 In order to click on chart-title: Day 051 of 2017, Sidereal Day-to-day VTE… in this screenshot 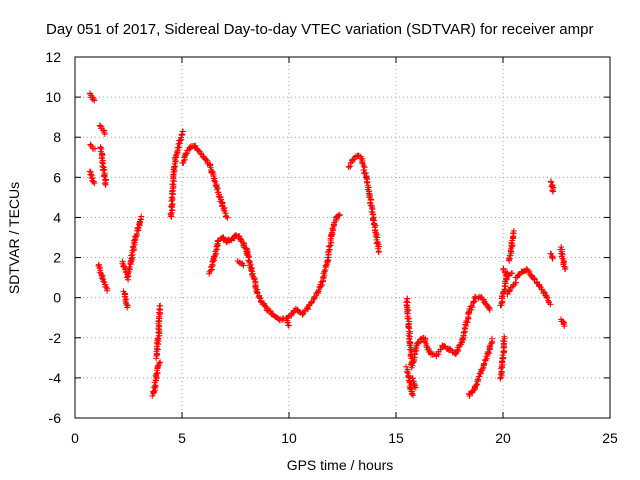, I will do `click(319, 29)`.